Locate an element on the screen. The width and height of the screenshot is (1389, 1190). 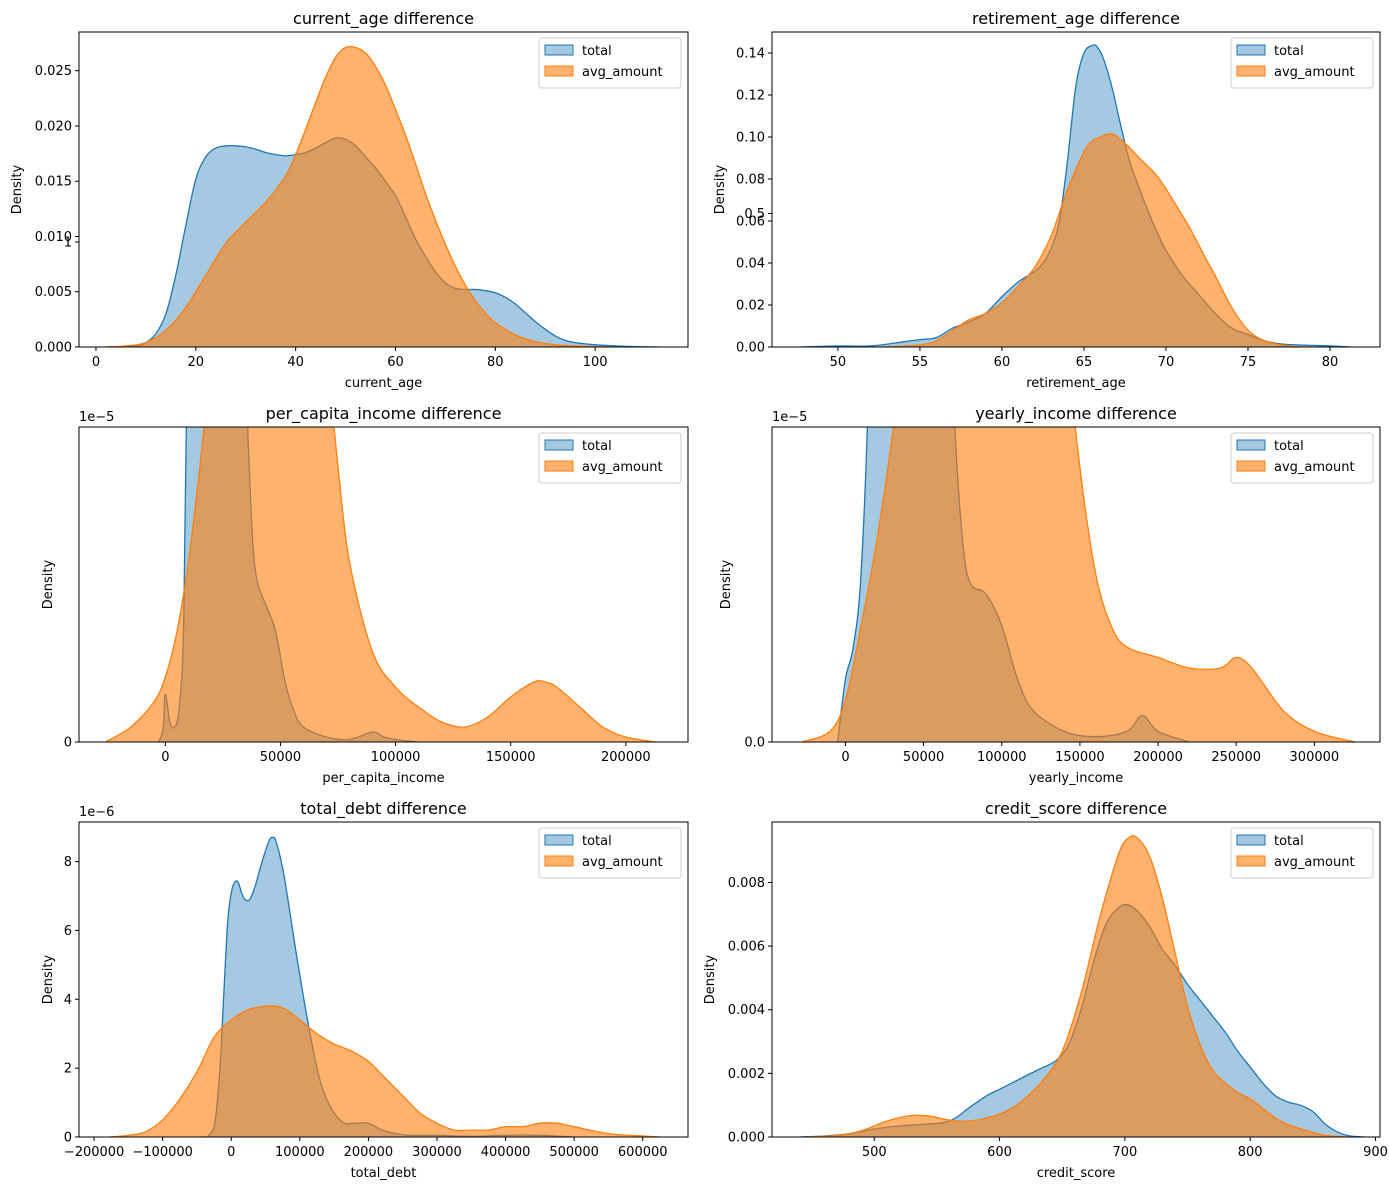
x-tick-label: 900 is located at coordinates (1375, 1152).